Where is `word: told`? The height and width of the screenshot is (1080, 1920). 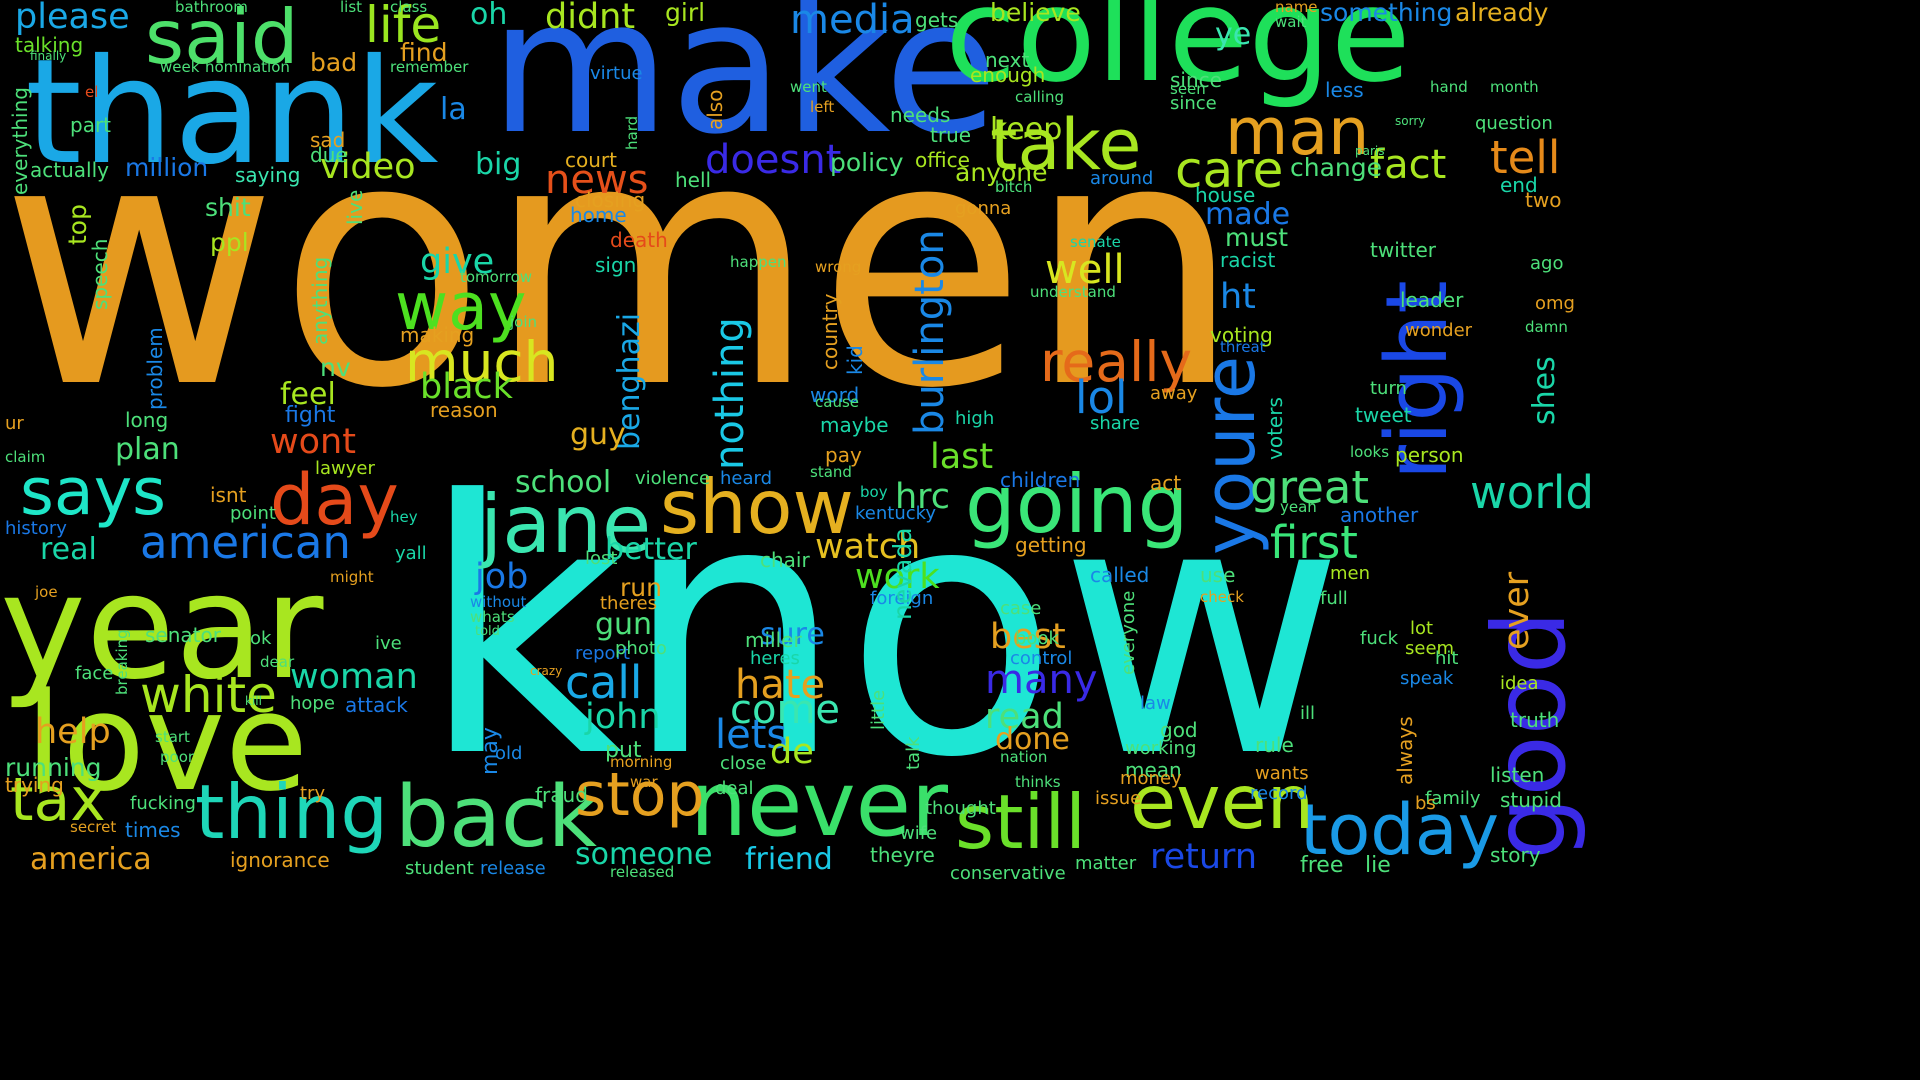
word: told is located at coordinates (487, 631).